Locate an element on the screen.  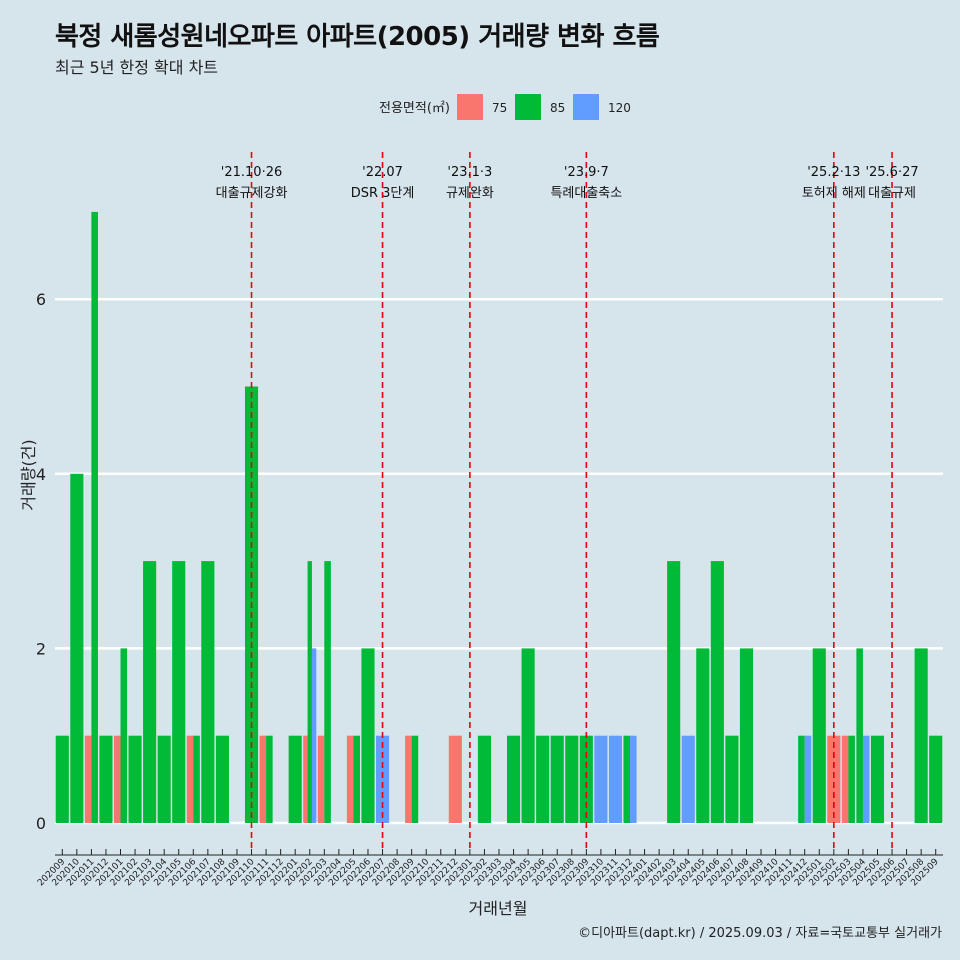
event-date: '21.10·26 is located at coordinates (251, 172).